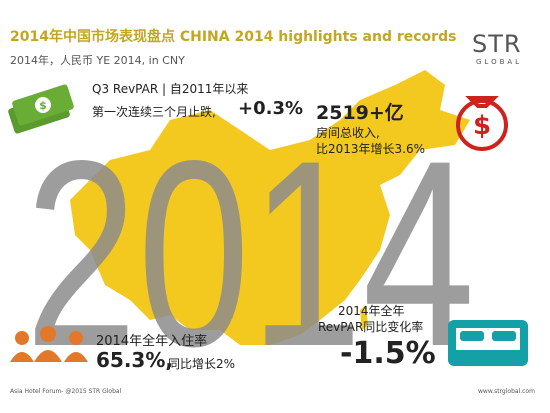  What do you see at coordinates (371, 149) in the screenshot?
I see `revenue-line2: 比2013年增长3.6%` at bounding box center [371, 149].